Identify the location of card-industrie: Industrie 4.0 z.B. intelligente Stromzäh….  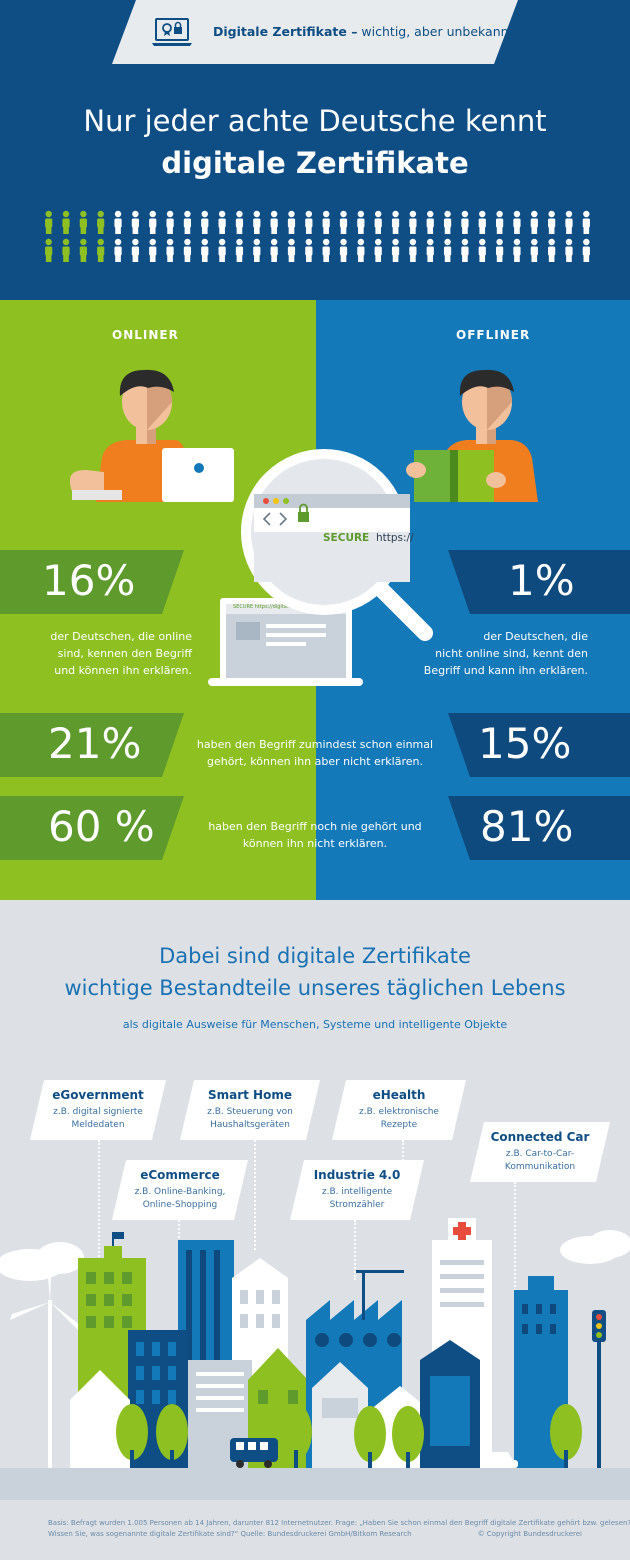
(357, 1190).